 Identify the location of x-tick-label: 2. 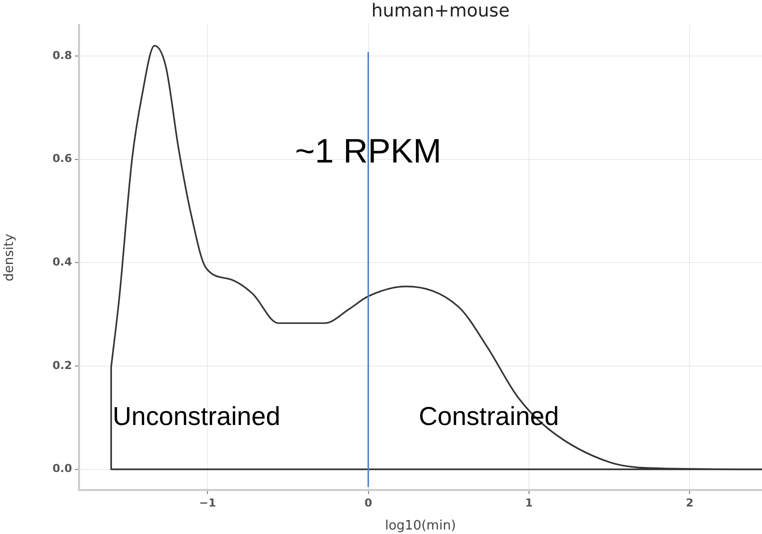
(690, 503).